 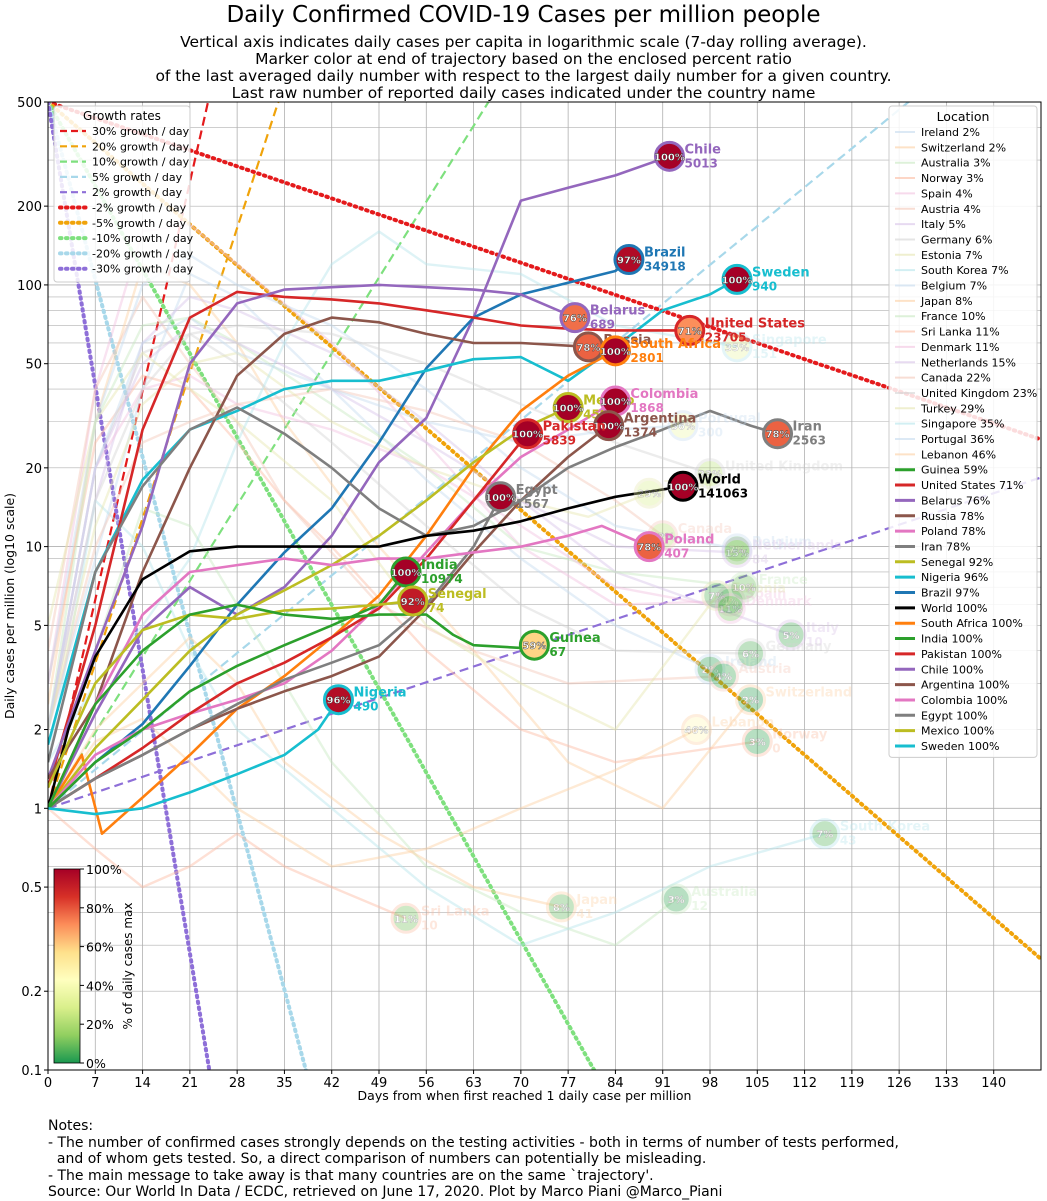 I want to click on series-line-guinea, so click(x=291, y=706).